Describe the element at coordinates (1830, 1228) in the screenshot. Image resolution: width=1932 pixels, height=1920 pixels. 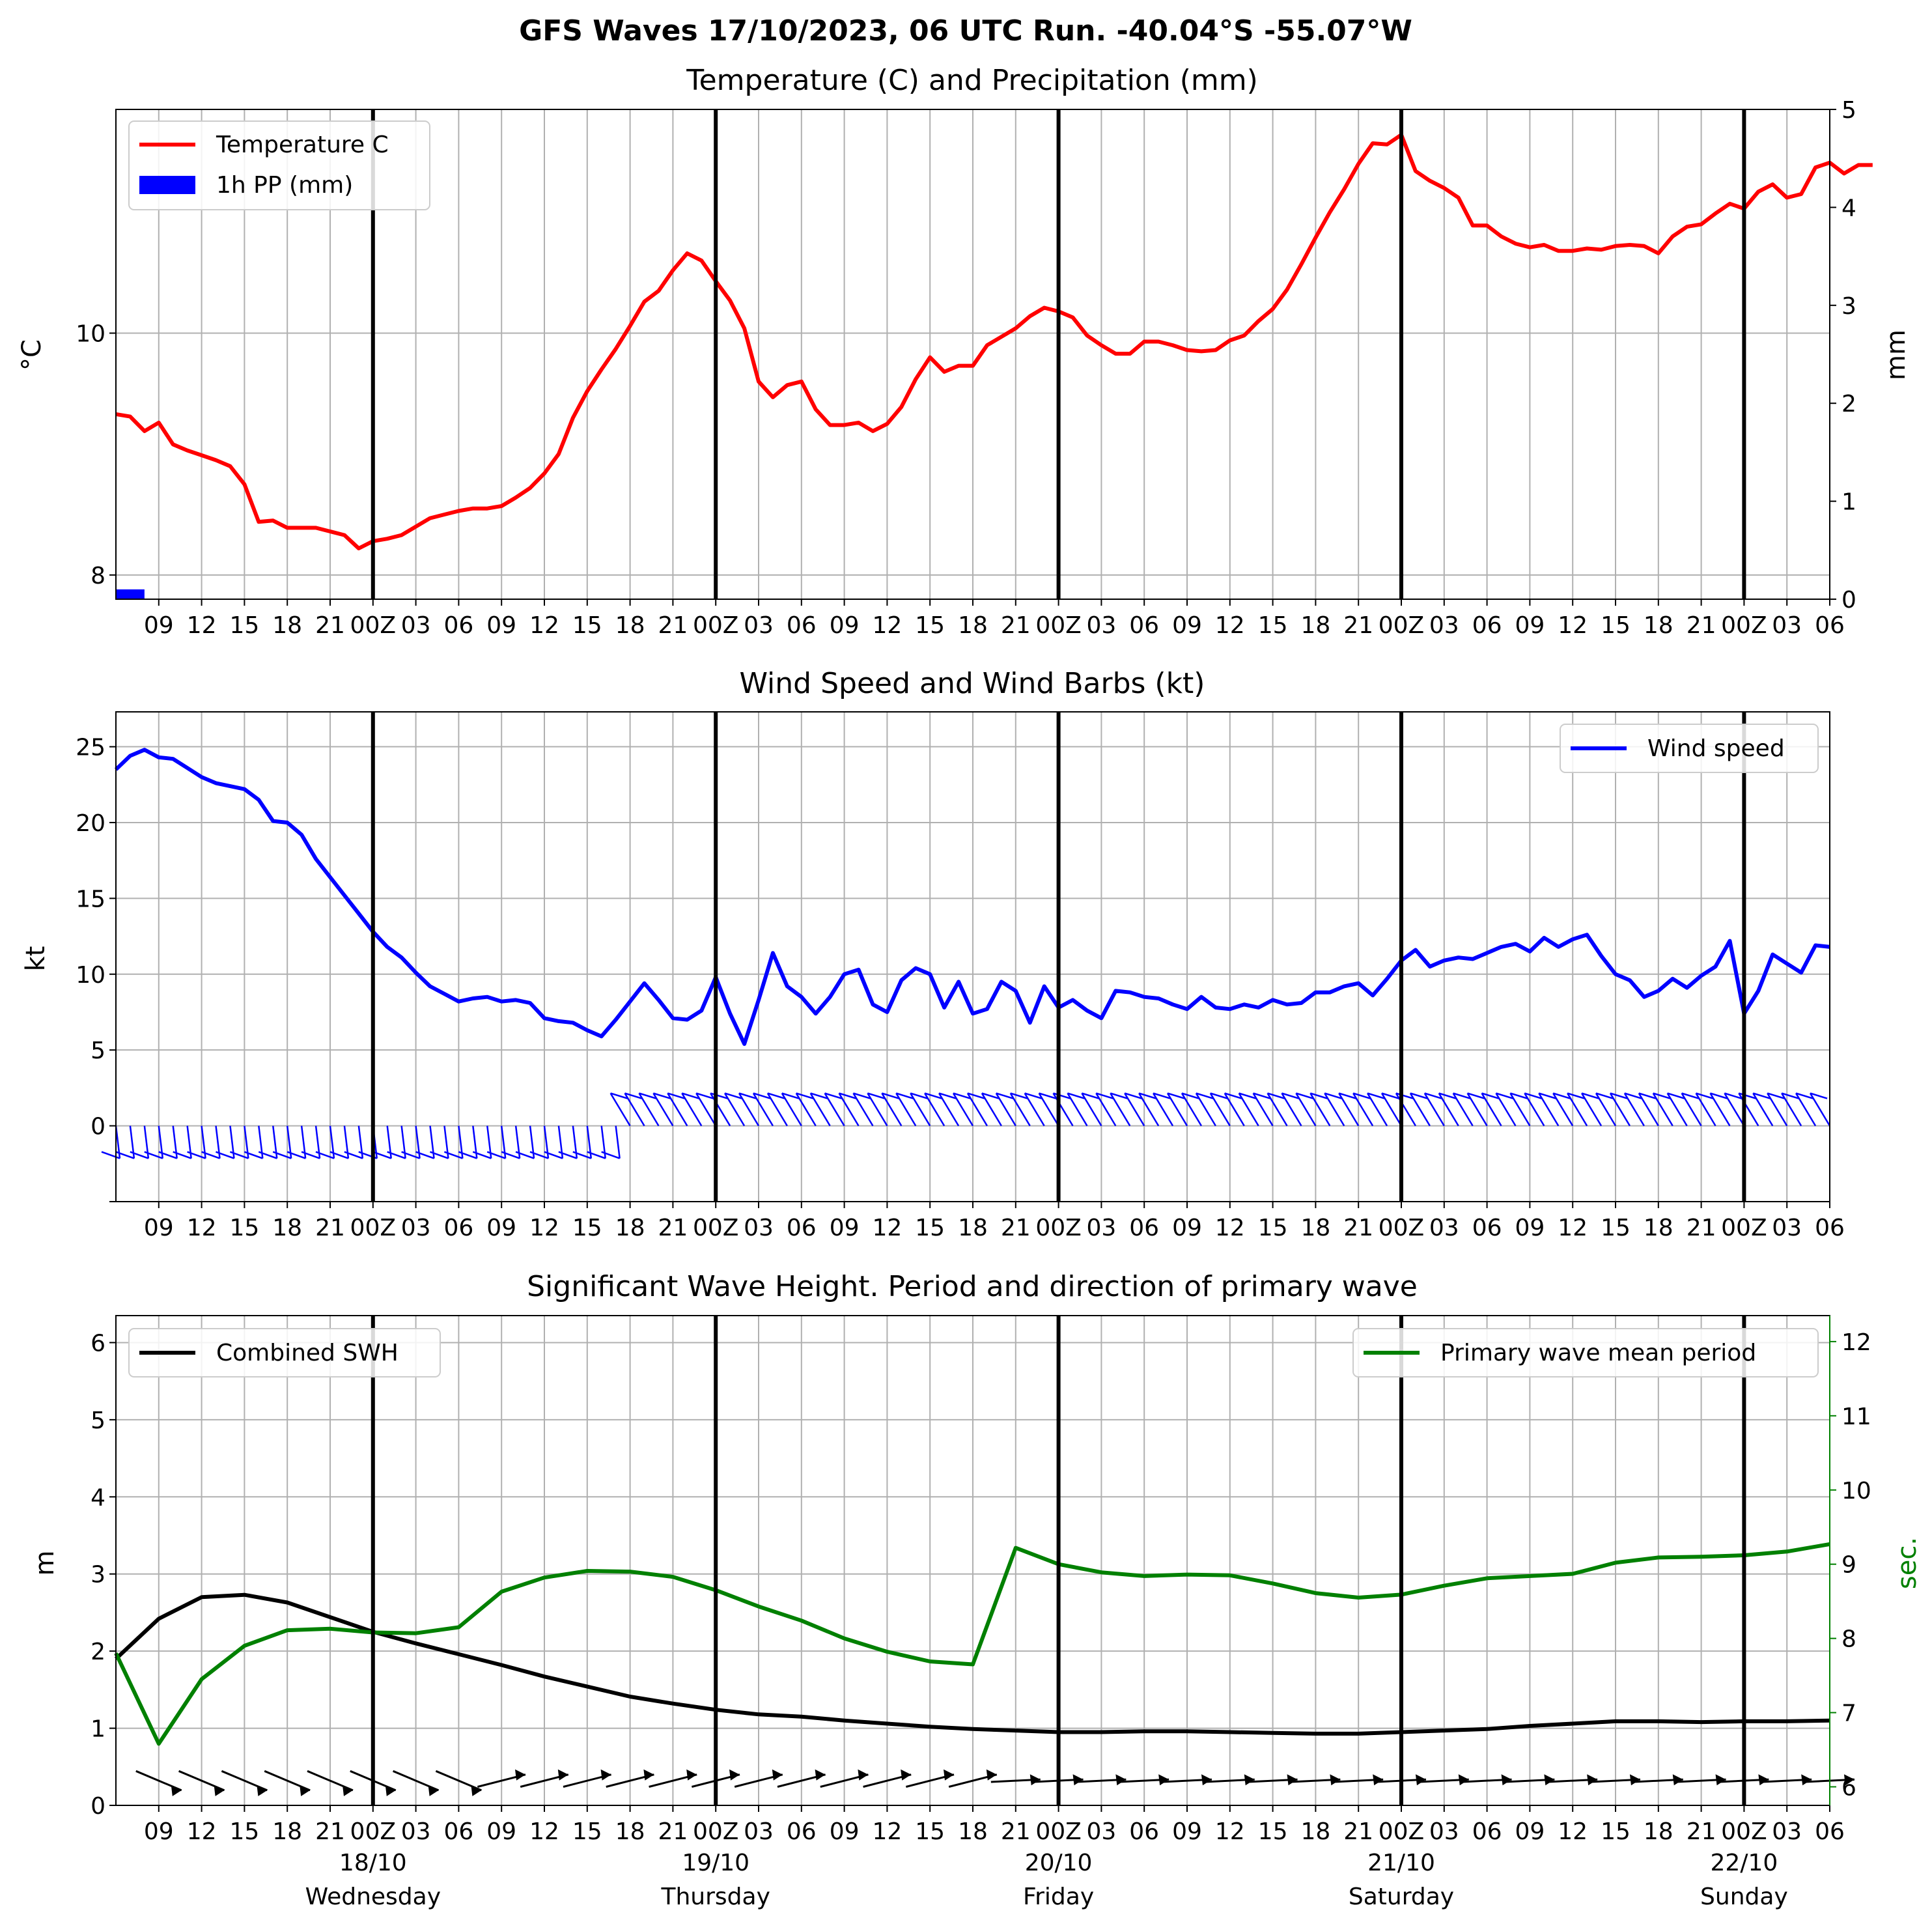
I see `wind-xtick-label: 06` at that location.